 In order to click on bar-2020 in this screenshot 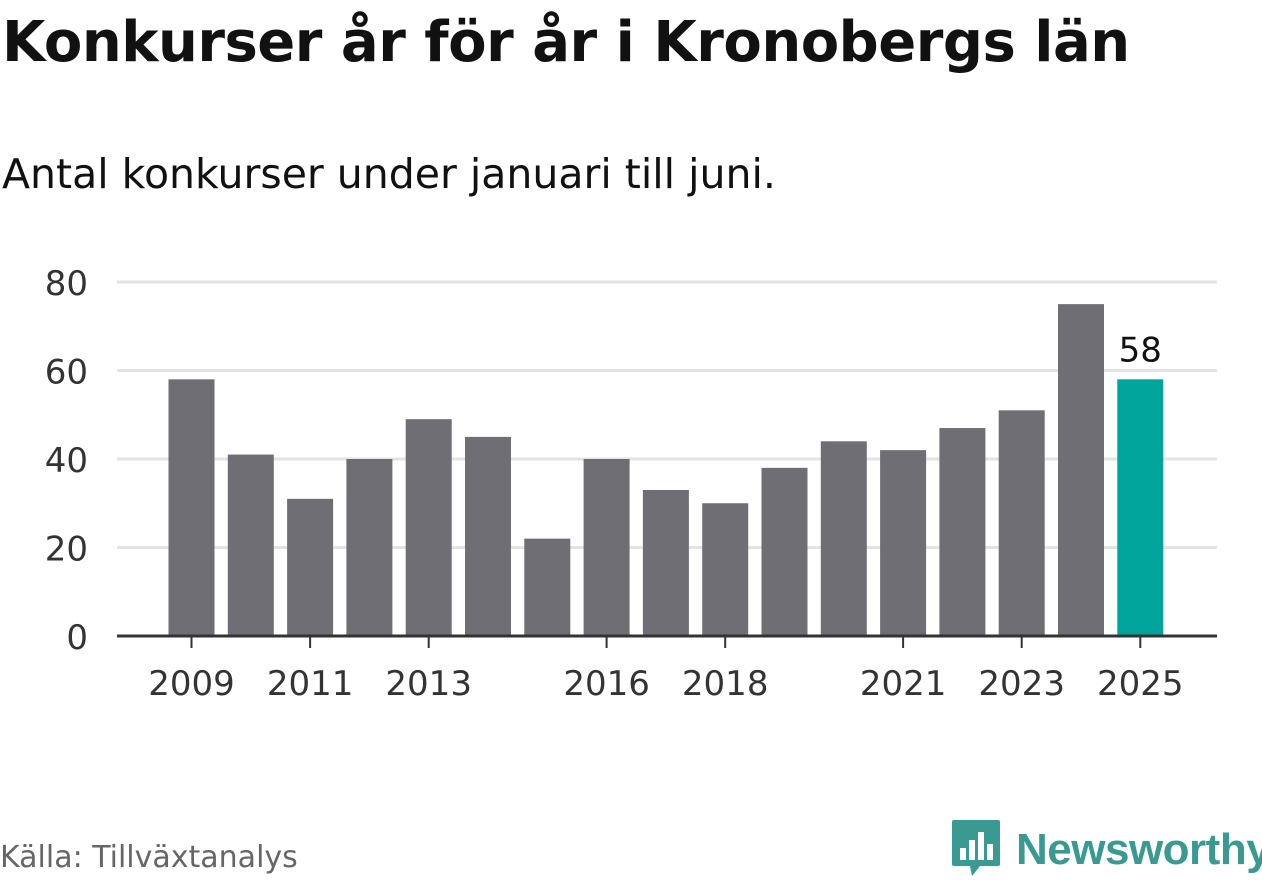, I will do `click(843, 538)`.